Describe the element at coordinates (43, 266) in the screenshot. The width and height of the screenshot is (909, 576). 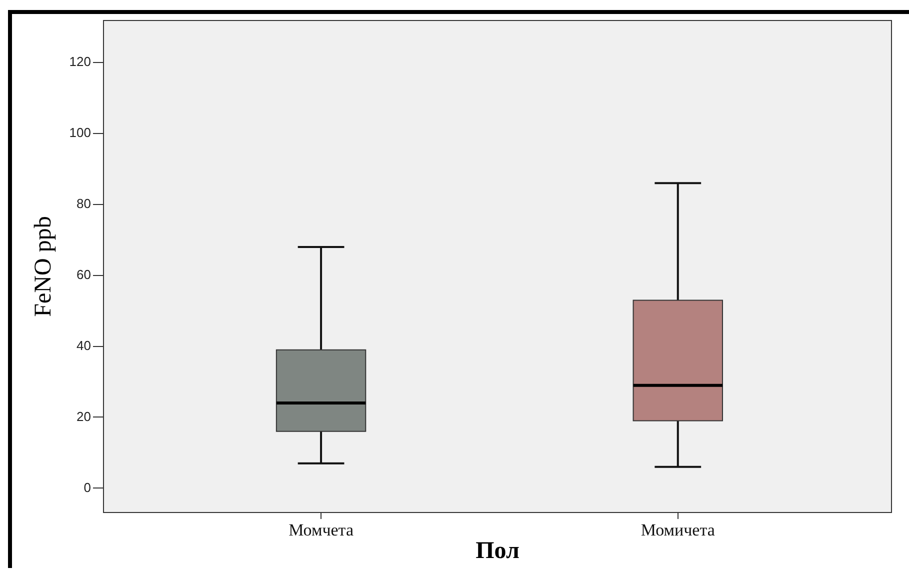
I see `y-axis-title: FeNO ppb` at that location.